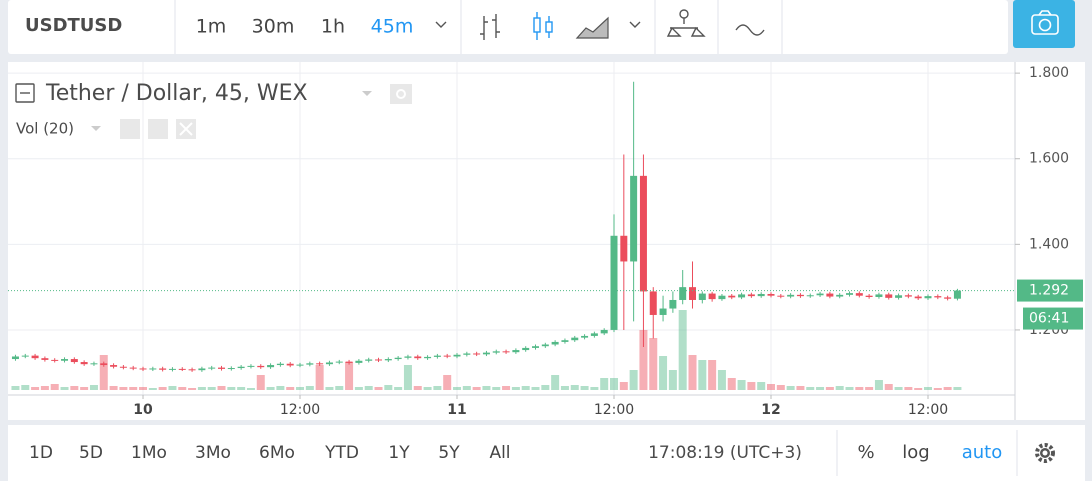  I want to click on y-tick-label: 1.800, so click(1049, 73).